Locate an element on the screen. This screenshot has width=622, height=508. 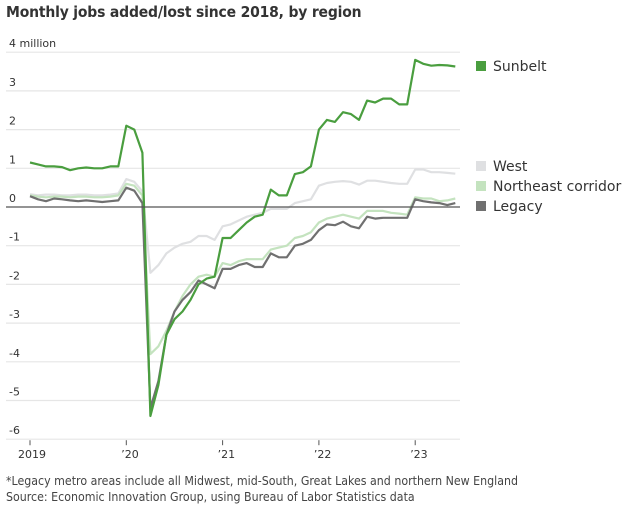
legend-label-sunbelt: Sunbelt is located at coordinates (520, 67).